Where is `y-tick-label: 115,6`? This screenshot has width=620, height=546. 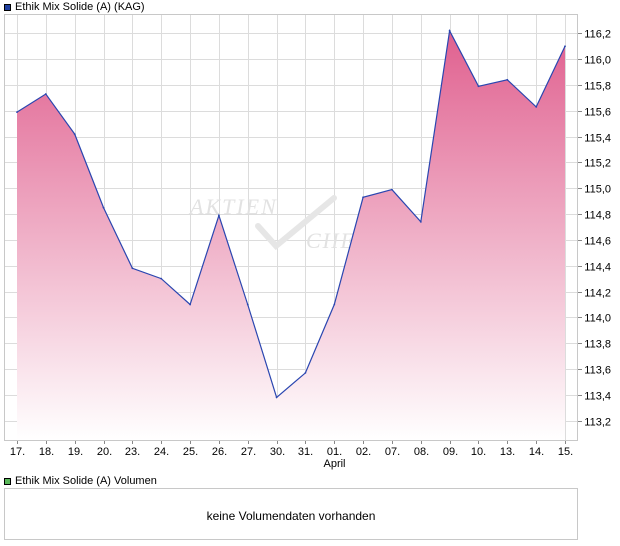 y-tick-label: 115,6 is located at coordinates (597, 113).